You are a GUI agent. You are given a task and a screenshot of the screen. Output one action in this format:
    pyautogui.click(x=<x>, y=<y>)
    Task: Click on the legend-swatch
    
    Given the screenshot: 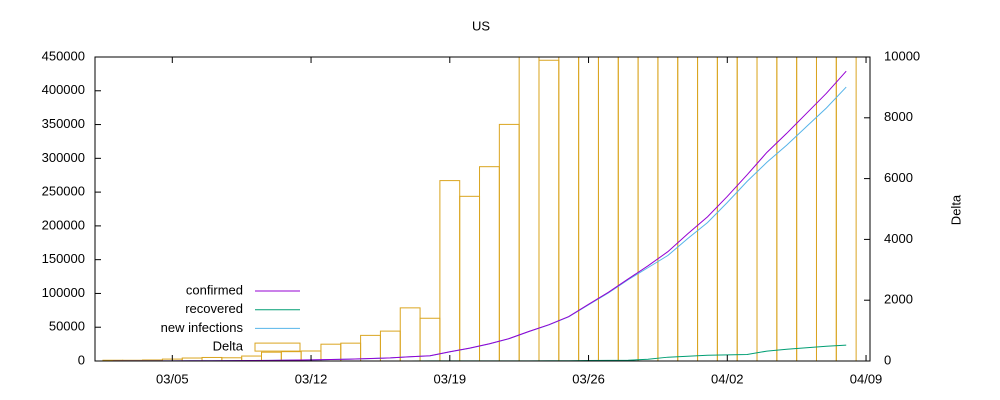 What is the action you would take?
    pyautogui.click(x=277, y=347)
    